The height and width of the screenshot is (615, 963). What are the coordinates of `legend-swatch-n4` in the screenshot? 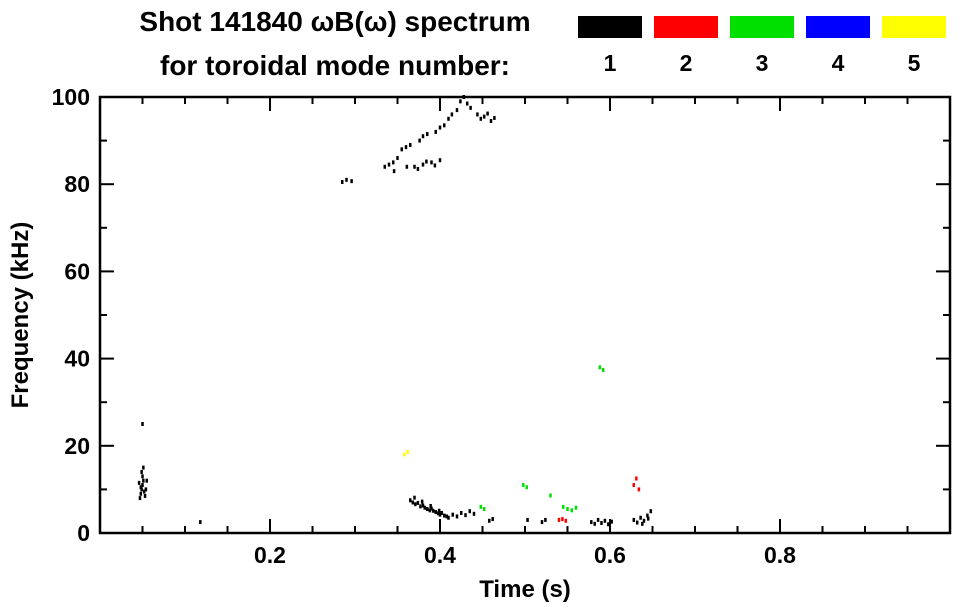 It's located at (838, 27).